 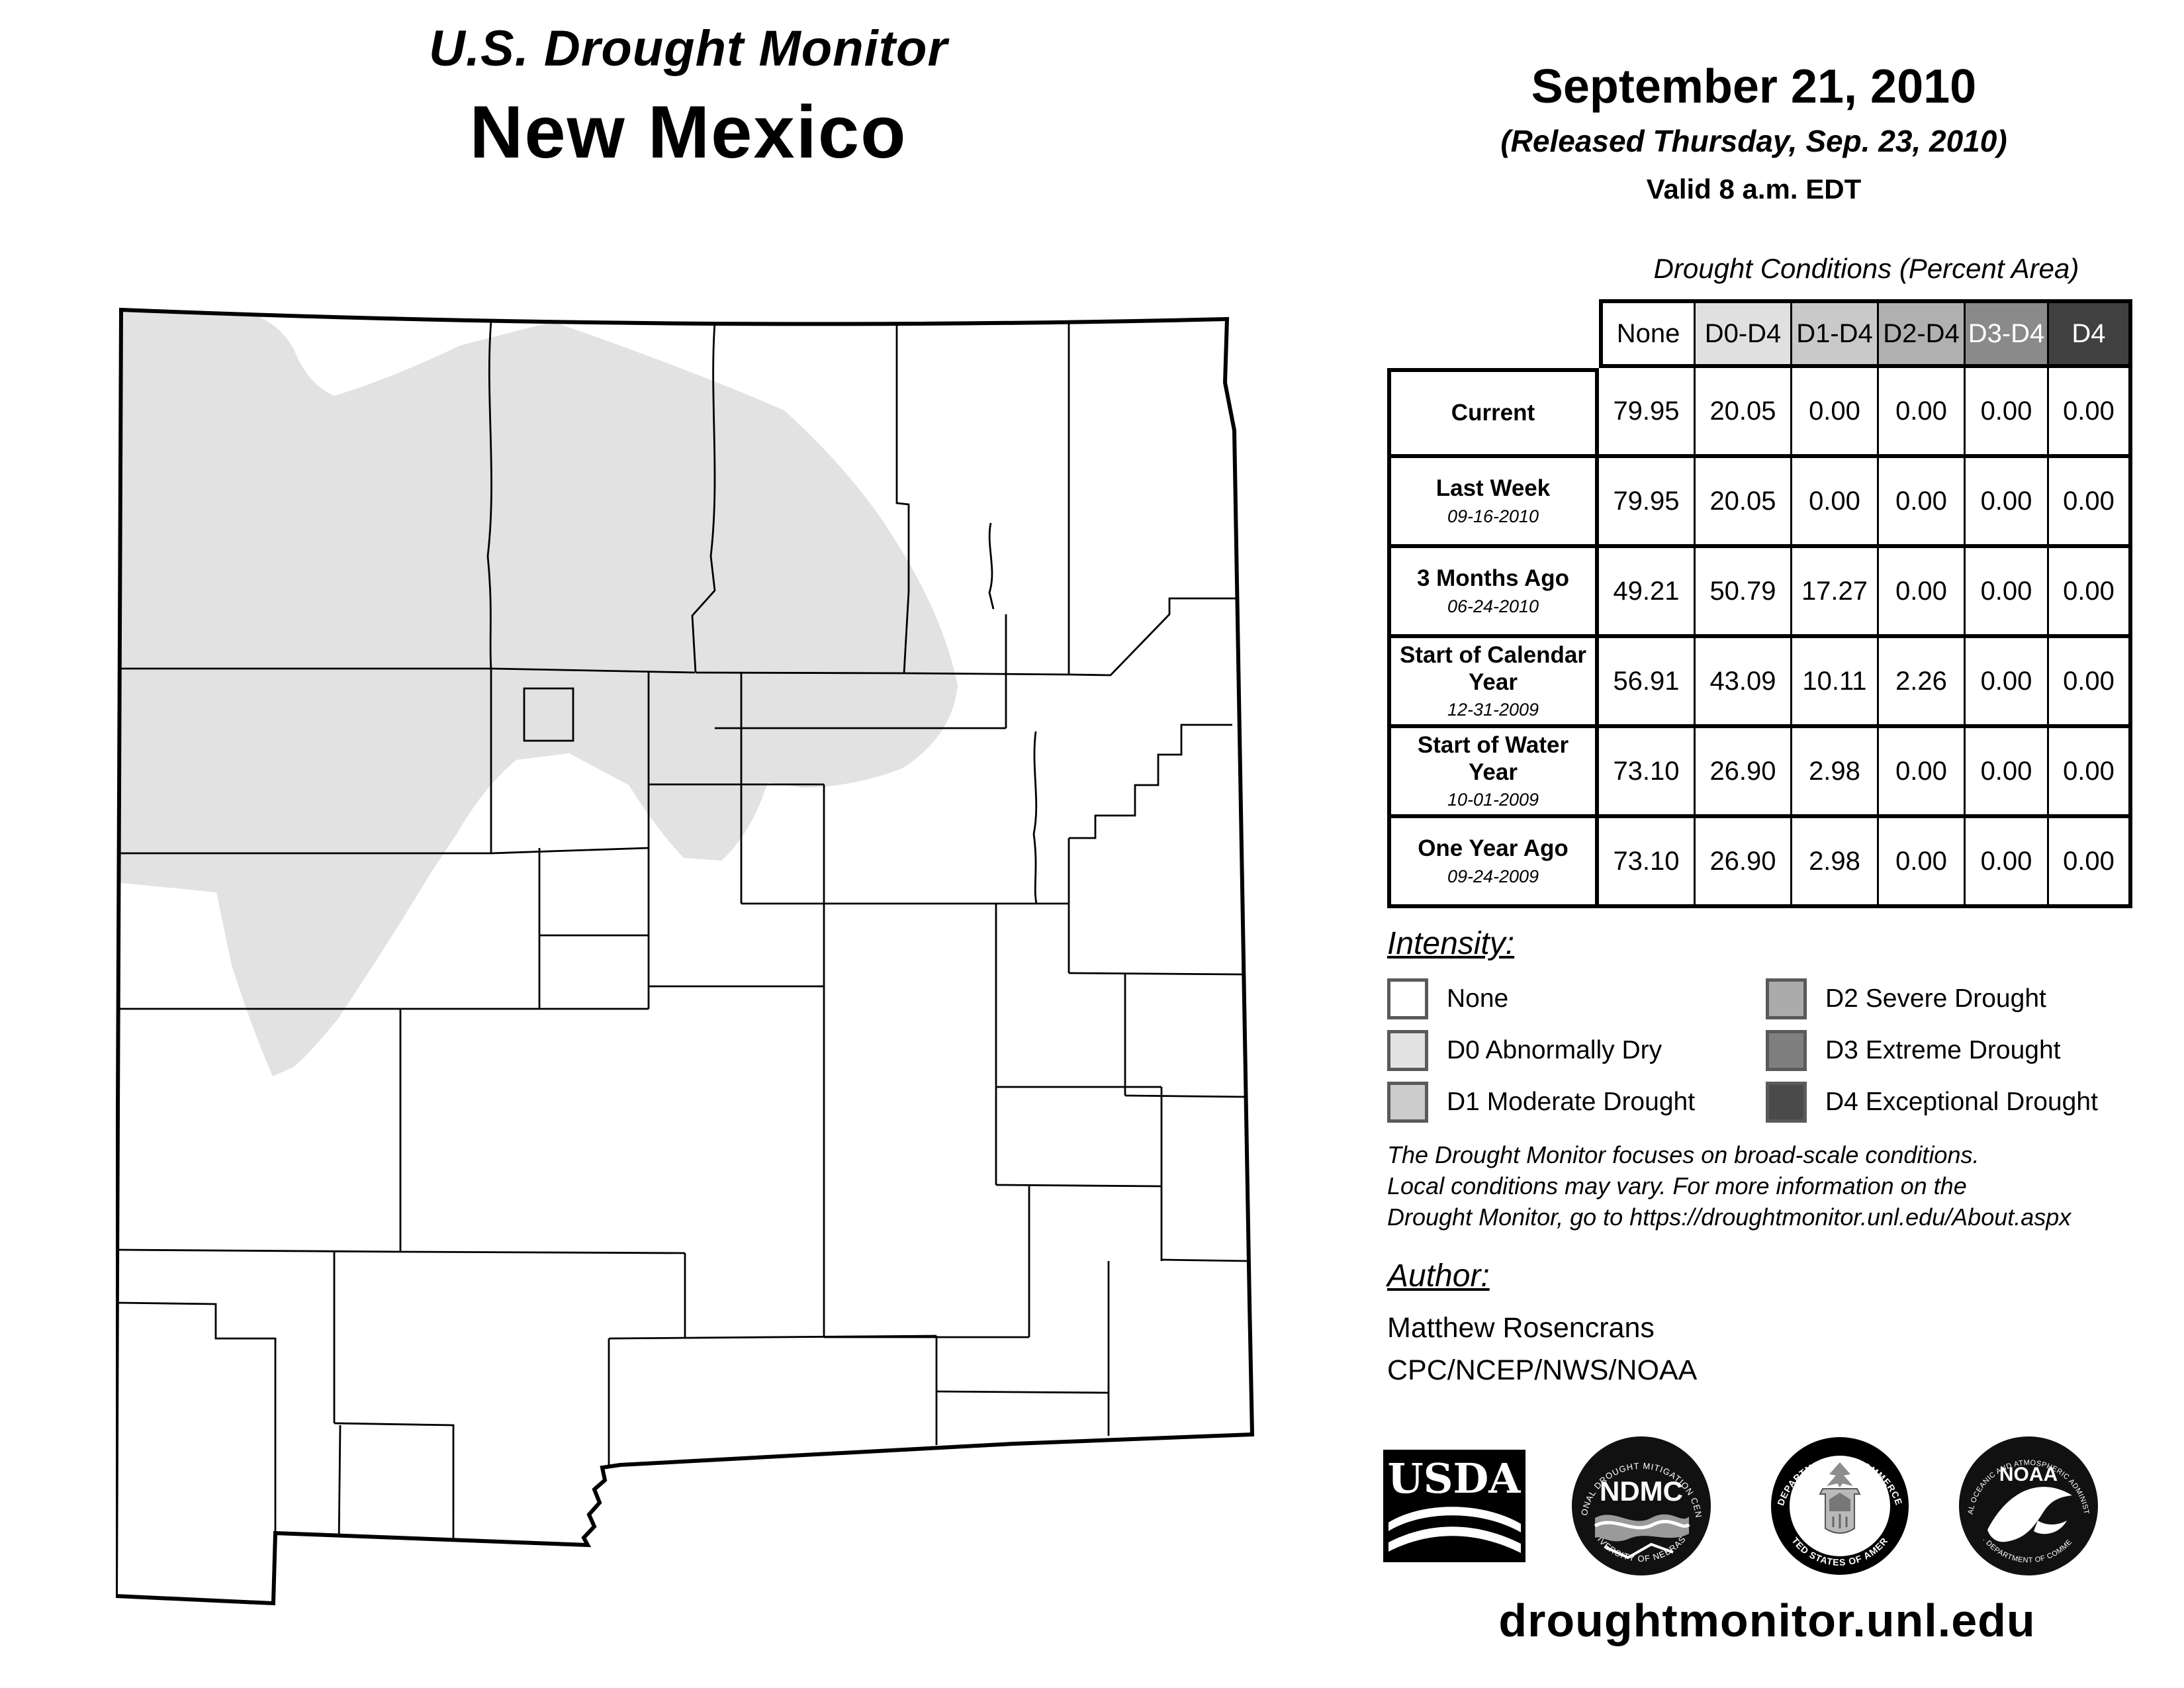 I want to click on doc-eagle-shield, so click(x=1840, y=1498).